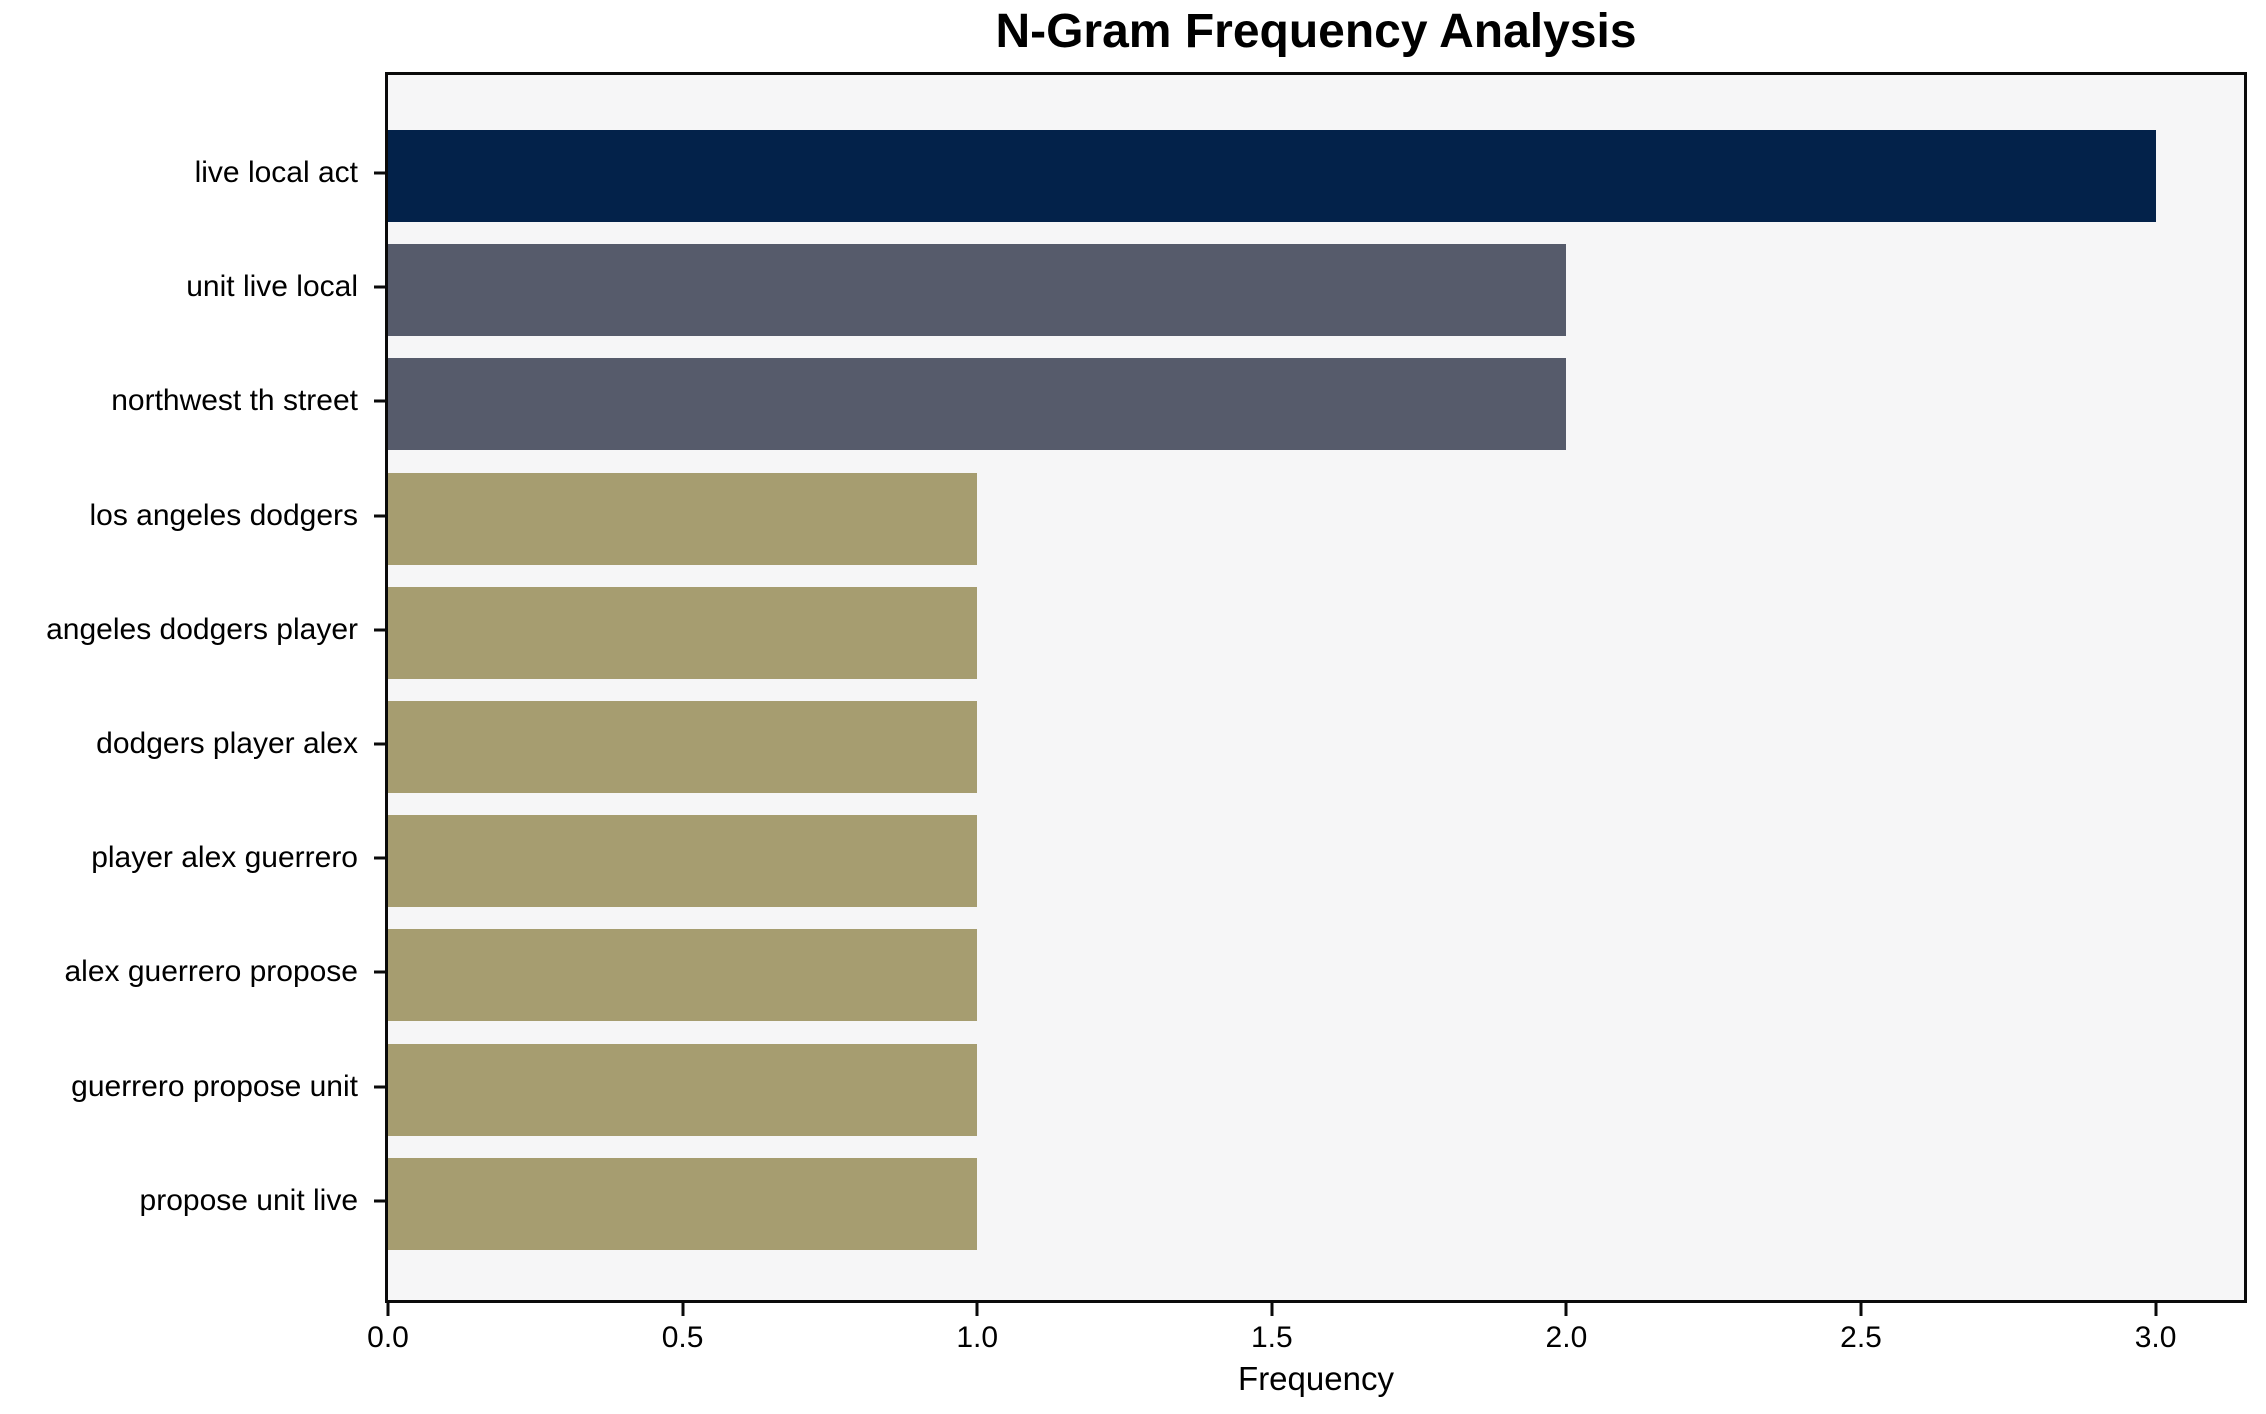 This screenshot has width=2266, height=1414. I want to click on x-axis-title: Frequency, so click(1316, 1378).